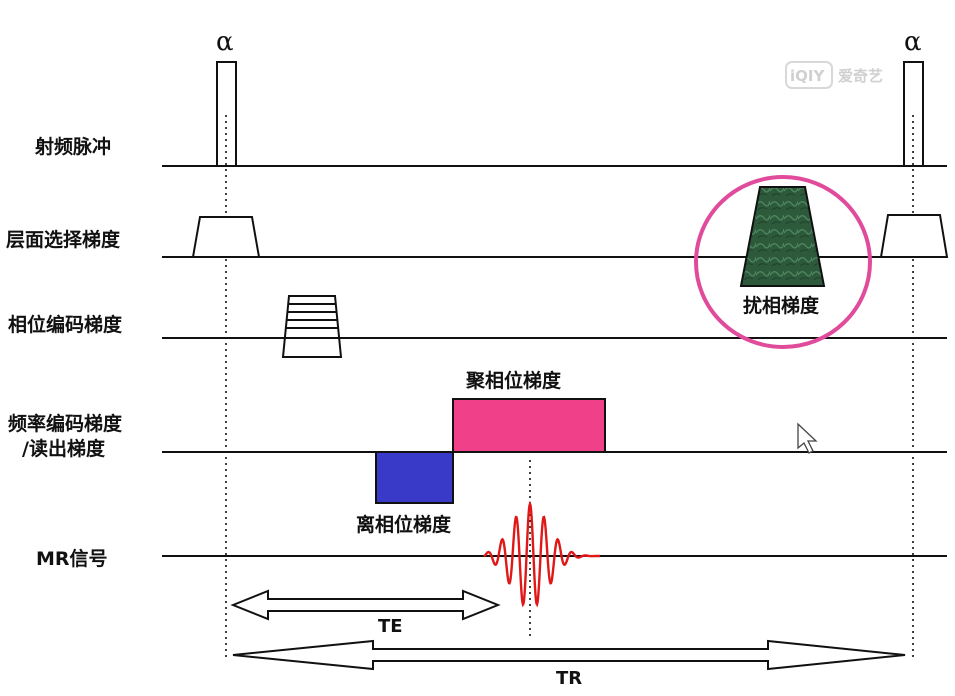 This screenshot has height=696, width=955. Describe the element at coordinates (913, 42) in the screenshot. I see `flip-angle-2: α` at that location.